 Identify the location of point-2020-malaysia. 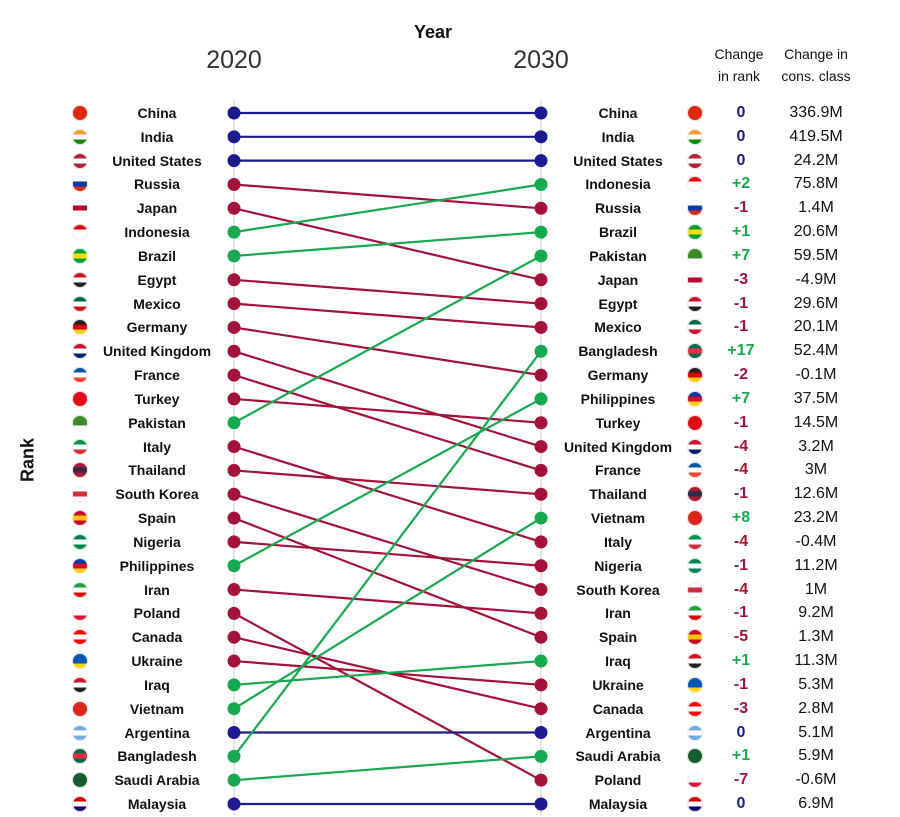
(234, 804).